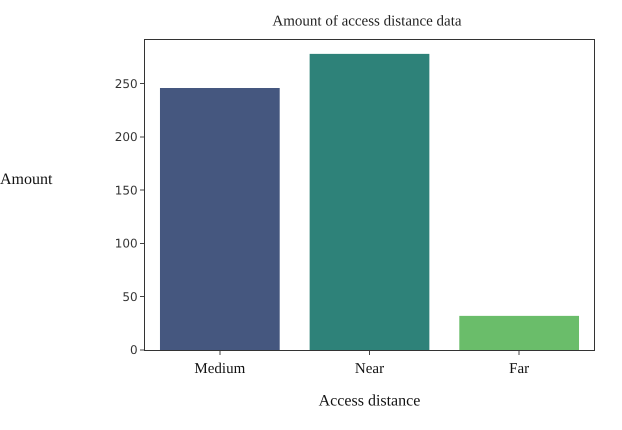 The width and height of the screenshot is (622, 430). Describe the element at coordinates (369, 401) in the screenshot. I see `x-axis-title: Access distance` at that location.